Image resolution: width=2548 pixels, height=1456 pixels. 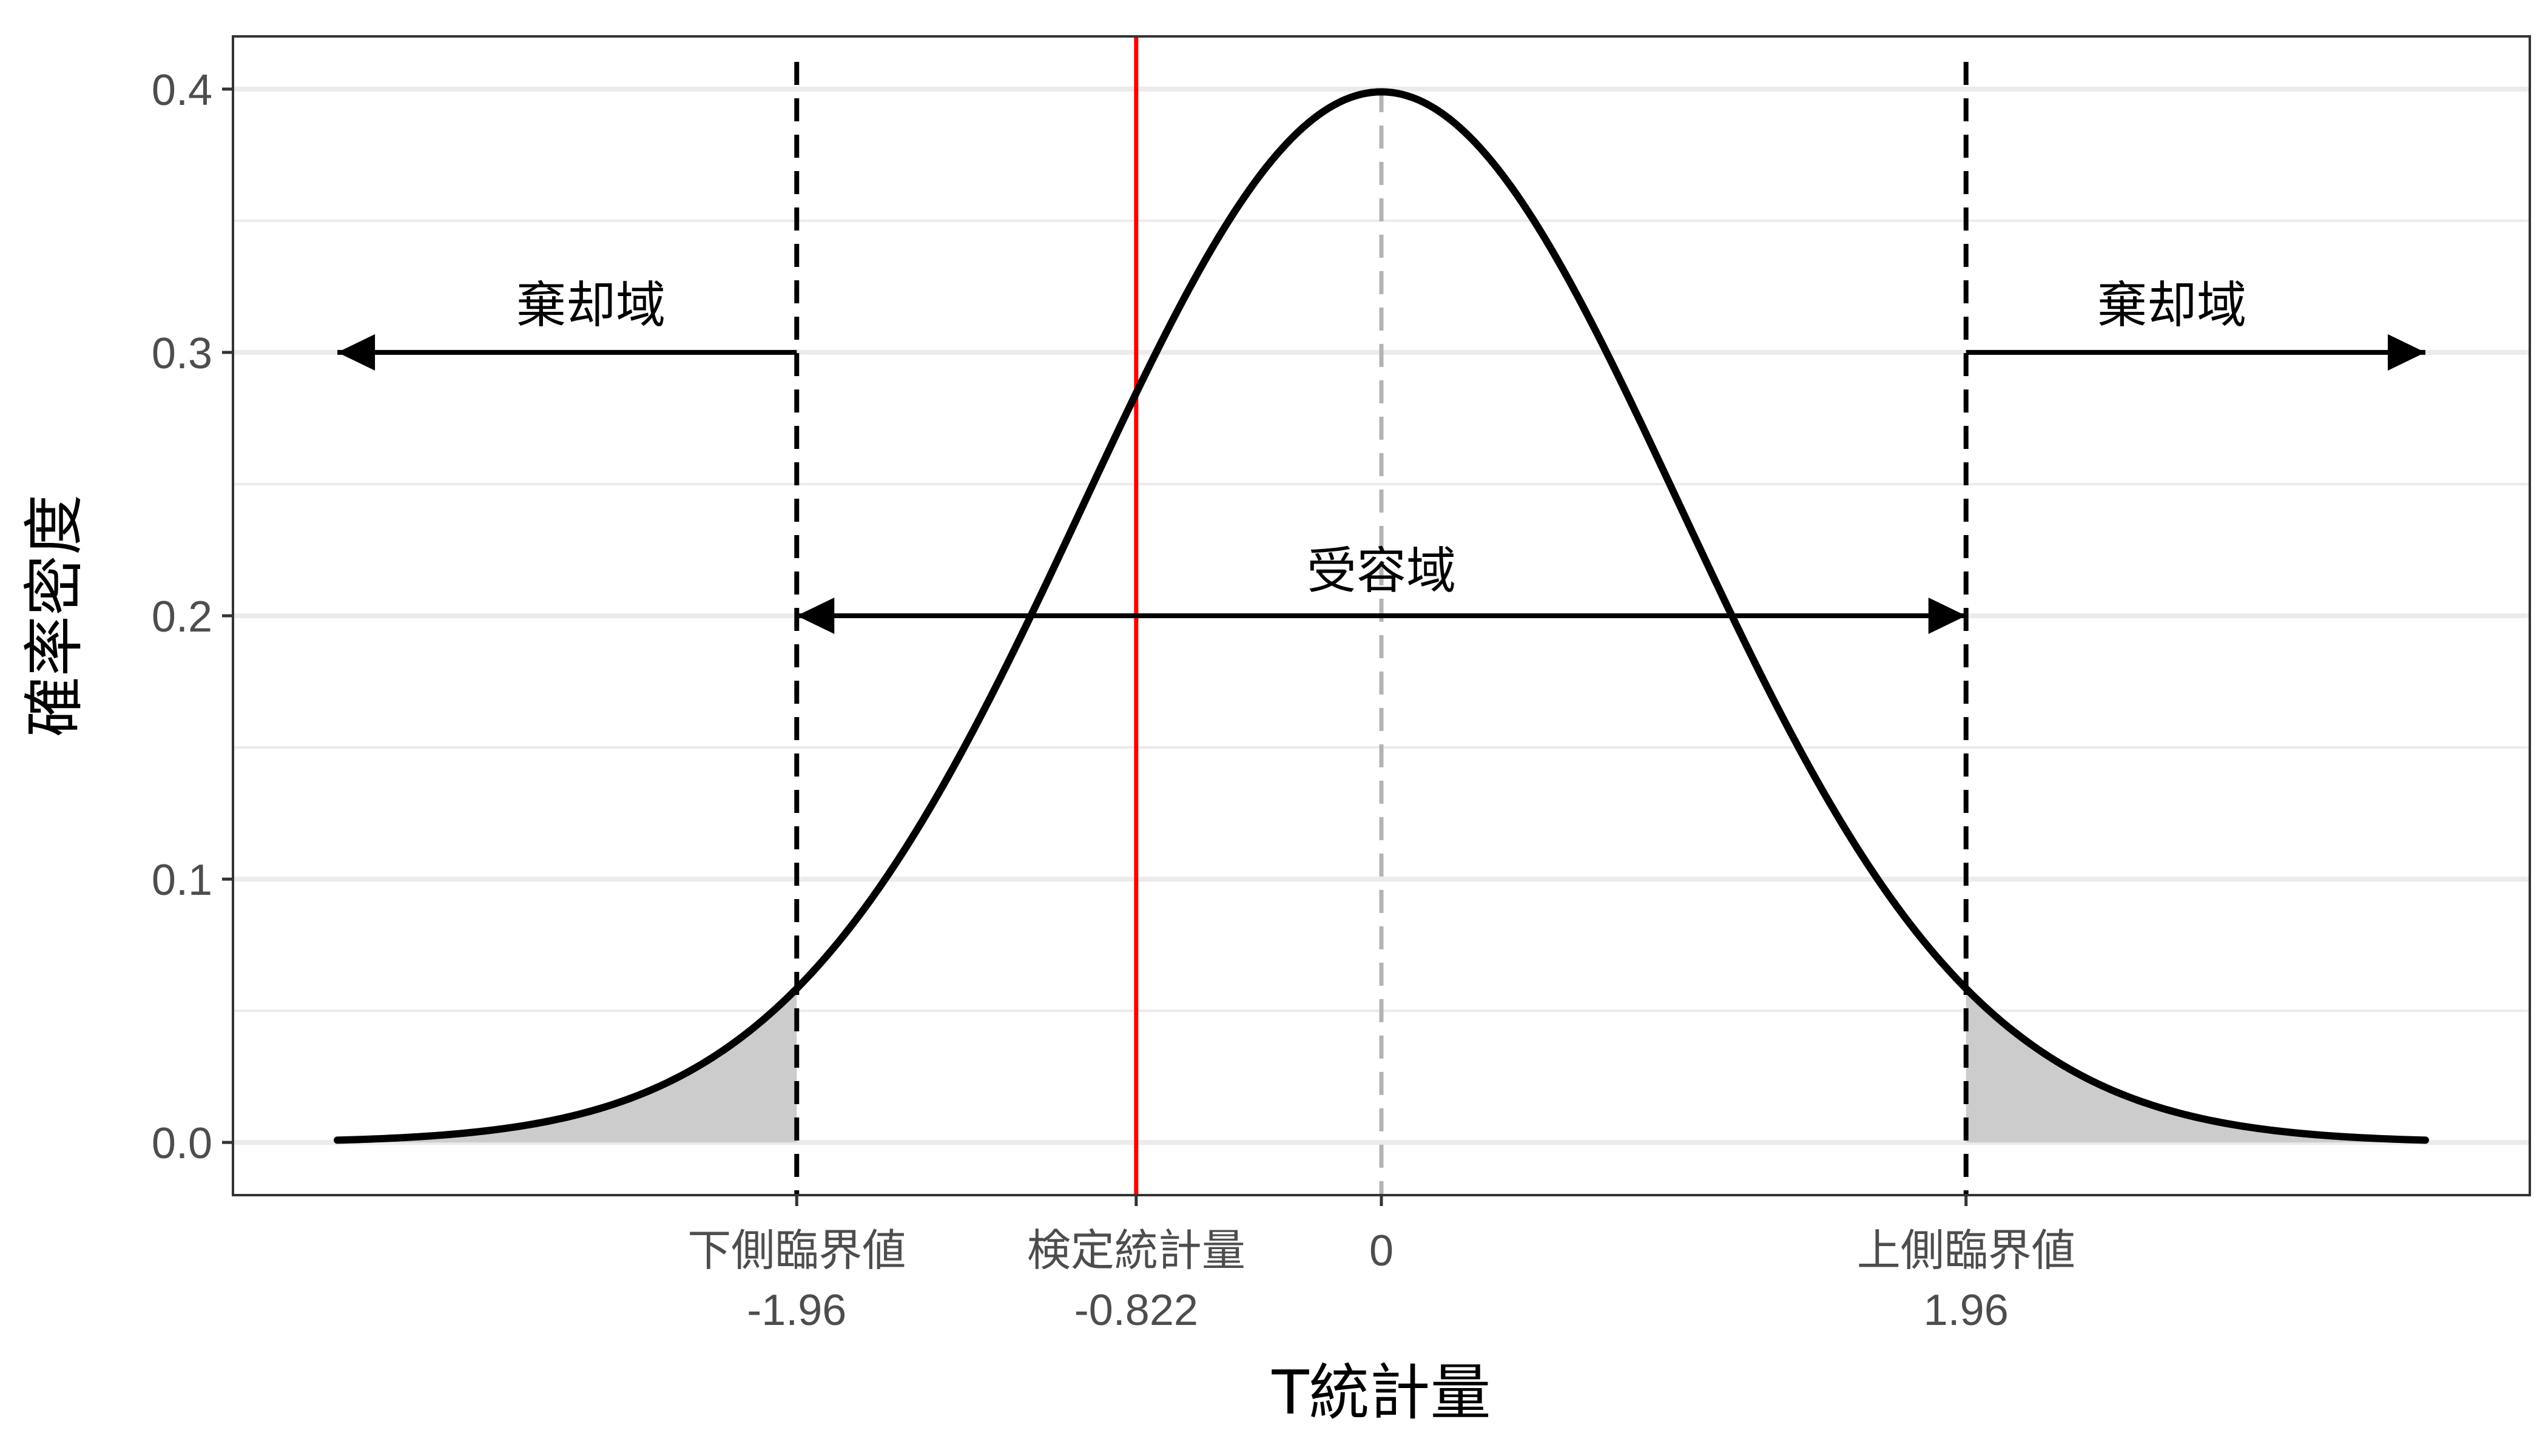 What do you see at coordinates (182, 1143) in the screenshot?
I see `y-tick-label: 0.0` at bounding box center [182, 1143].